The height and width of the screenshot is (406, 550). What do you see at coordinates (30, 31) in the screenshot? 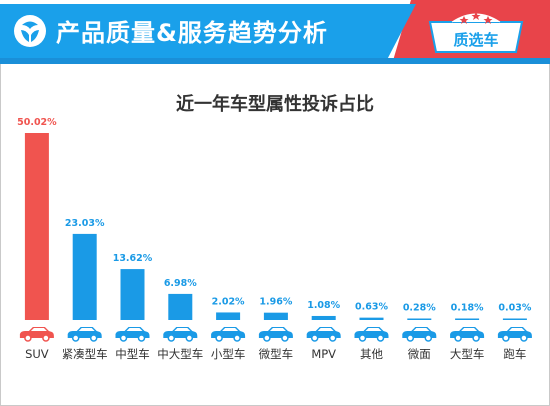
I see `brand-logo-icon` at bounding box center [30, 31].